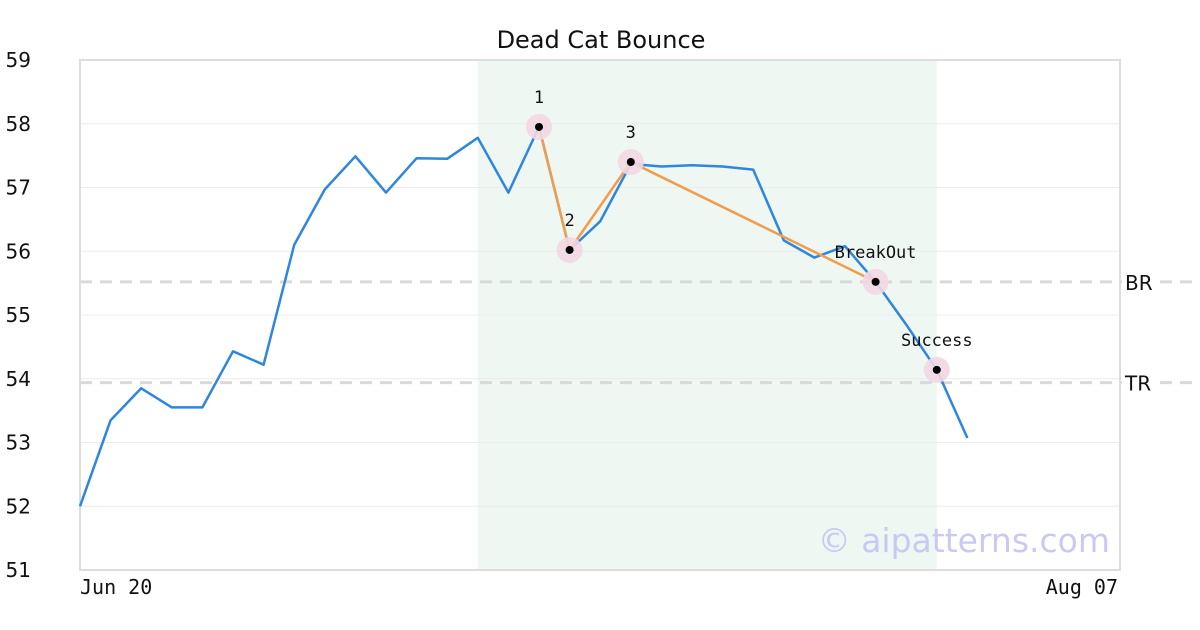  Describe the element at coordinates (569, 221) in the screenshot. I see `pattern-point-label: 2` at that location.